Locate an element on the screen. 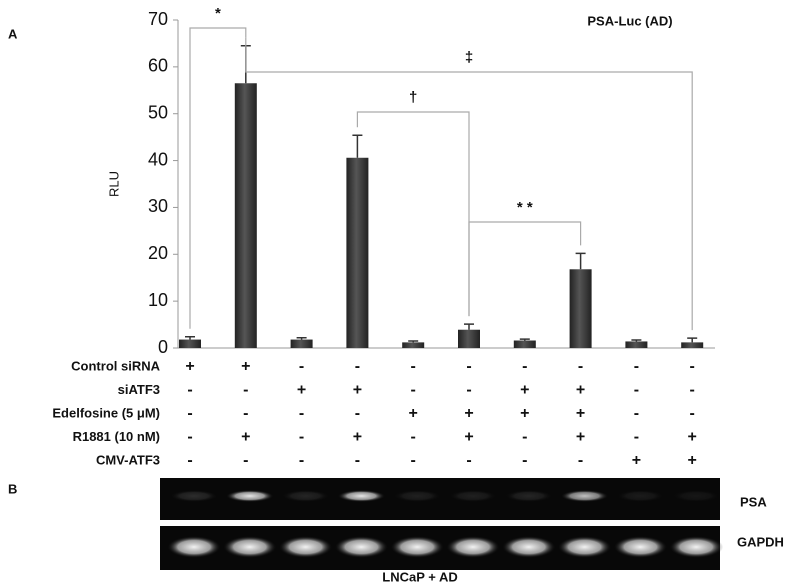 The width and height of the screenshot is (800, 585). y-tick-label: 0 is located at coordinates (163, 347).